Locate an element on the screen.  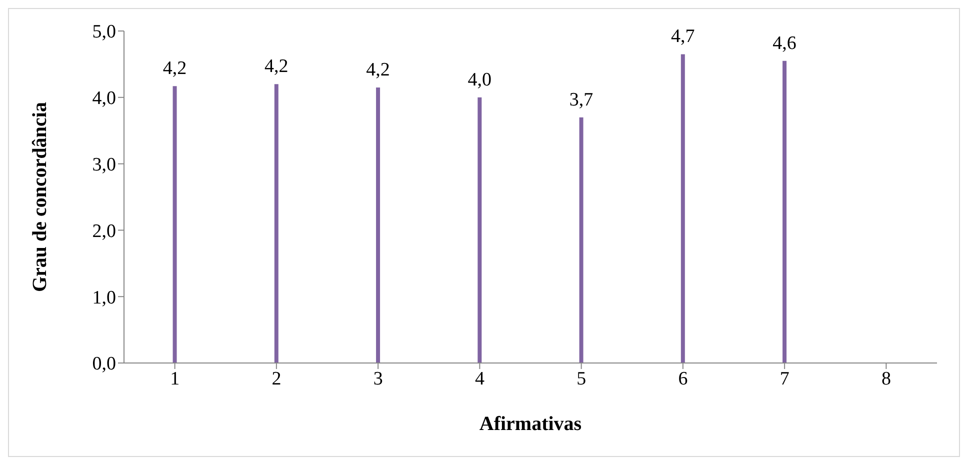
y-axis-title: Grau de concordância is located at coordinates (40, 197).